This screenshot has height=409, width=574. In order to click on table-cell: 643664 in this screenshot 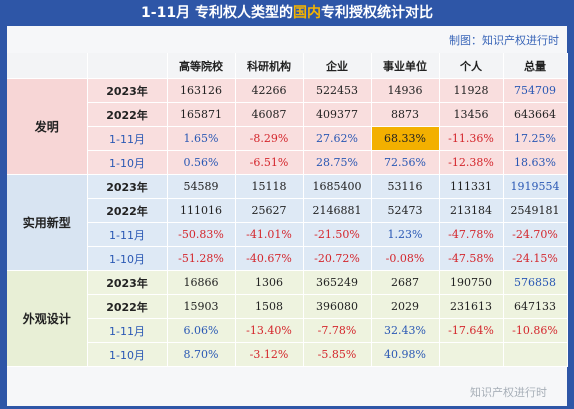, I will do `click(535, 114)`.